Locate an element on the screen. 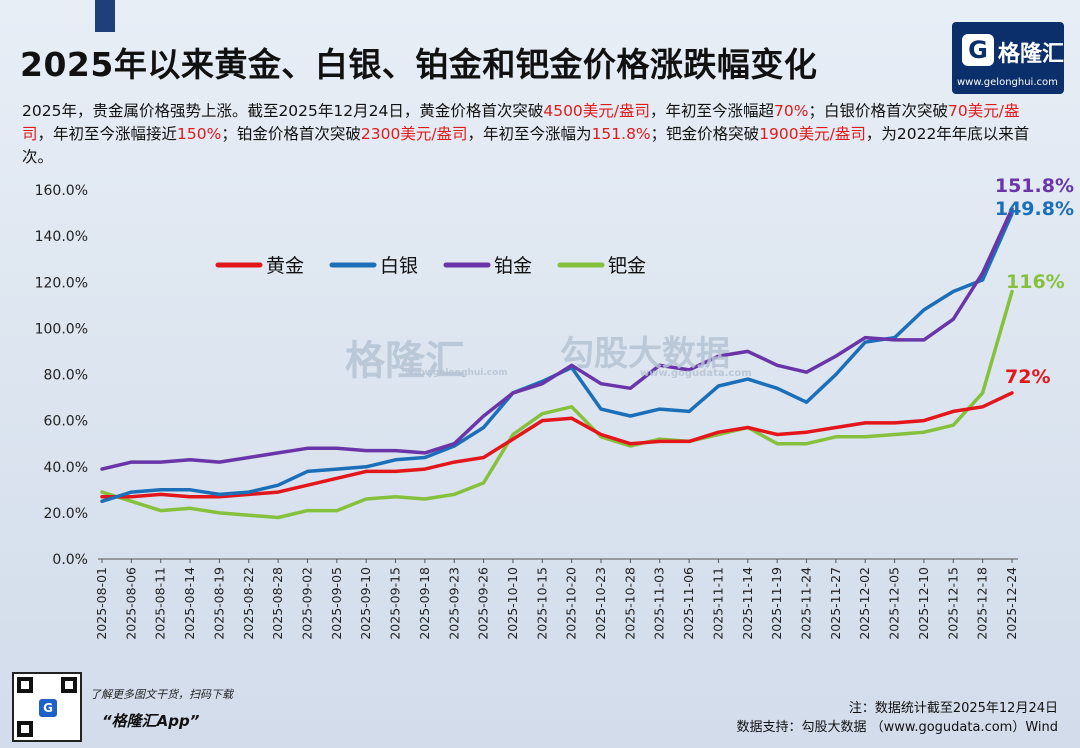 This screenshot has width=1080, height=748. x-tick-label: 2025-10-15 is located at coordinates (541, 603).